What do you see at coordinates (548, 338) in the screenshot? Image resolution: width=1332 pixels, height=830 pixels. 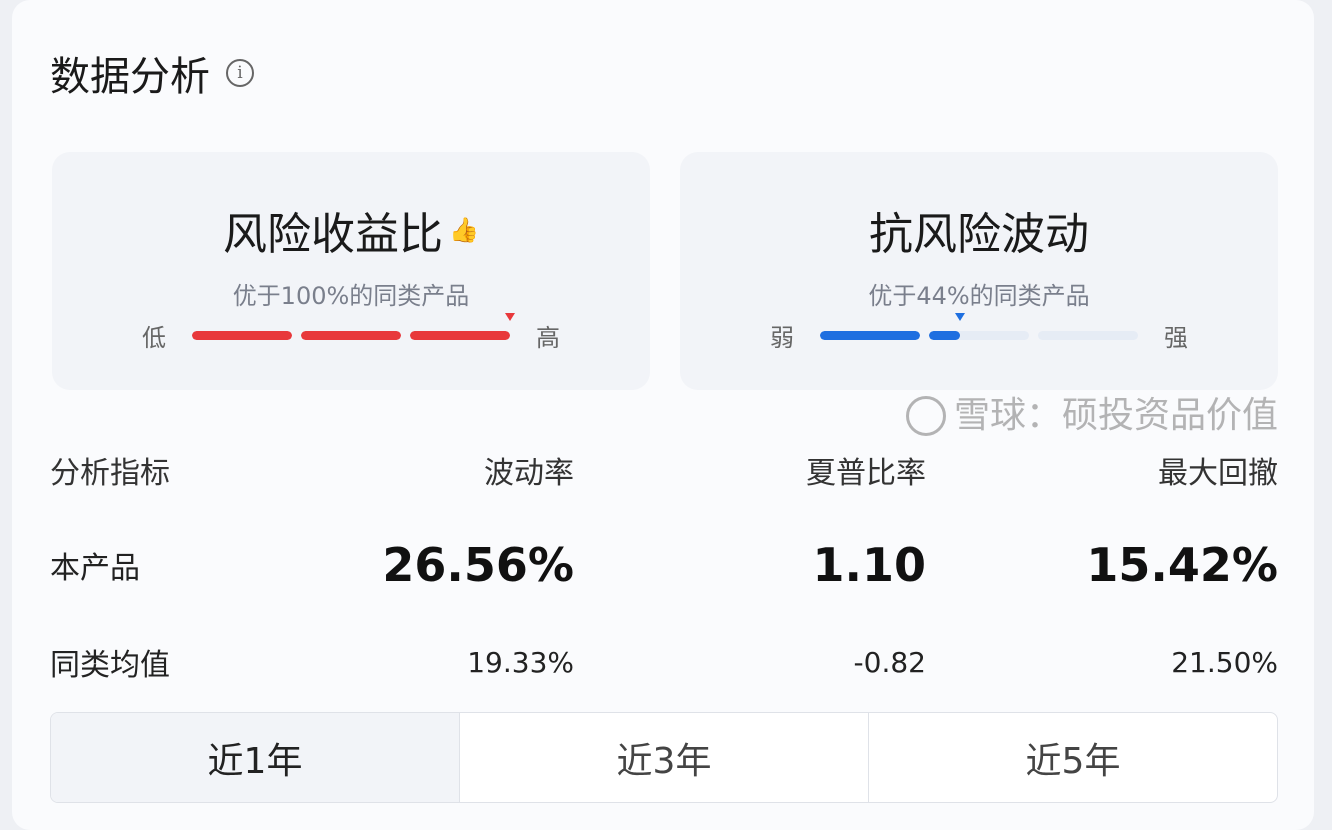 I see `scale-high-label: 高` at bounding box center [548, 338].